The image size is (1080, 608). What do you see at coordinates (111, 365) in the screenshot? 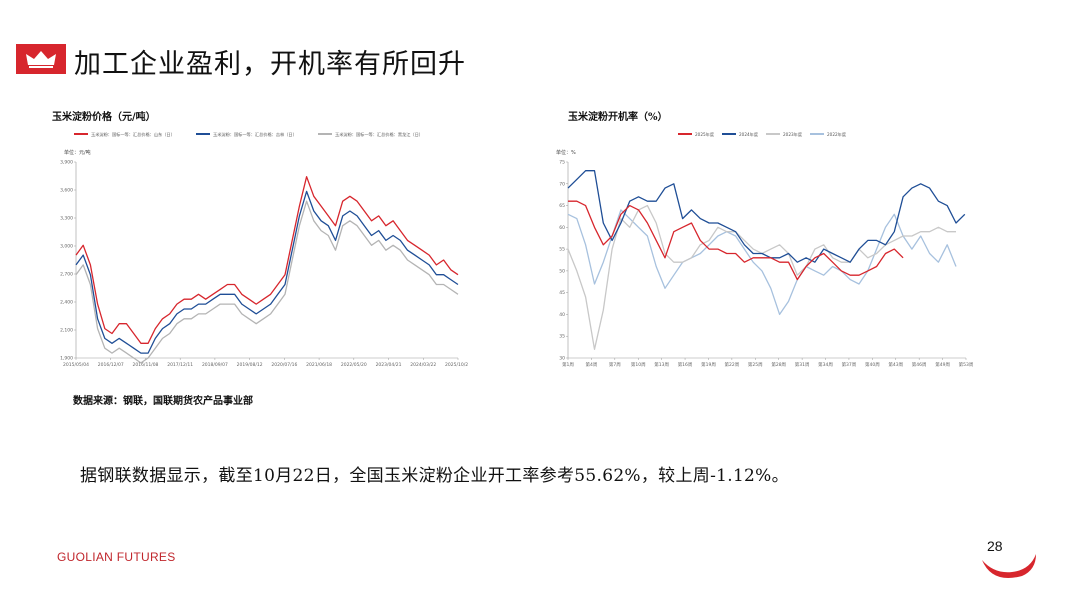
I see `x-tick-label: 2016/12/07` at bounding box center [111, 365].